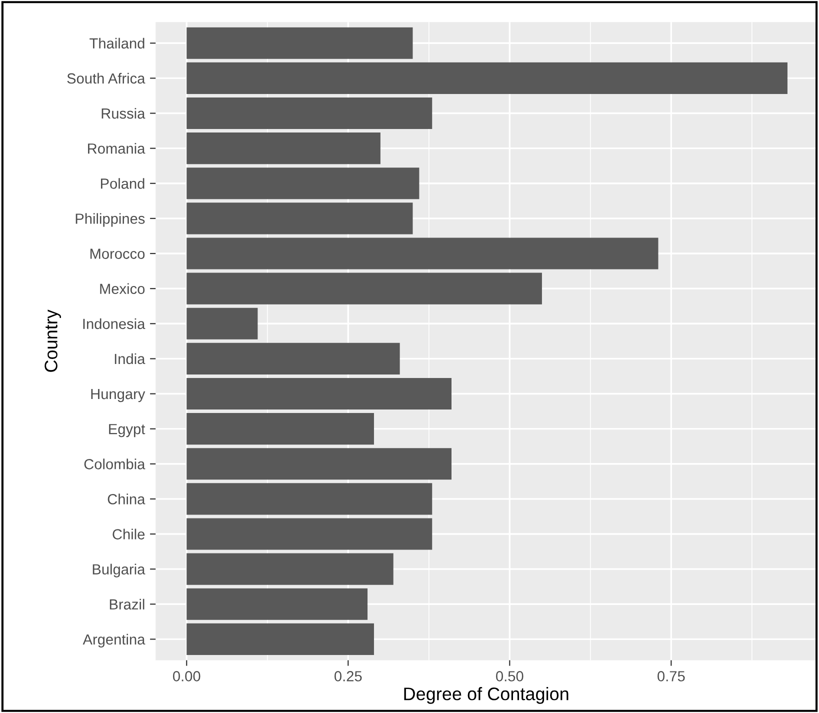  What do you see at coordinates (130, 358) in the screenshot?
I see `y-tick-label: India` at bounding box center [130, 358].